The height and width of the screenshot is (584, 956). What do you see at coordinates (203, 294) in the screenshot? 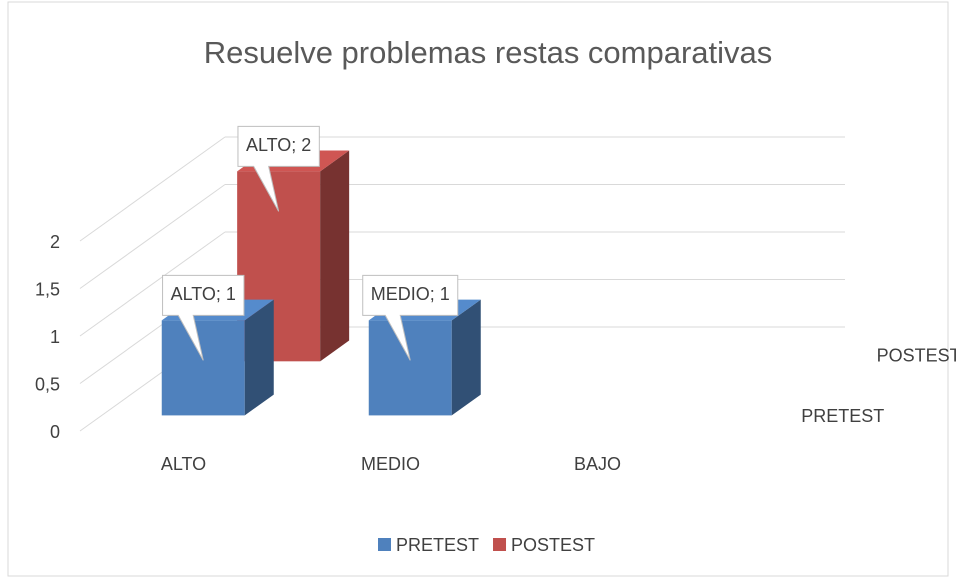
I see `data-label-text: ALTO; 1` at bounding box center [203, 294].